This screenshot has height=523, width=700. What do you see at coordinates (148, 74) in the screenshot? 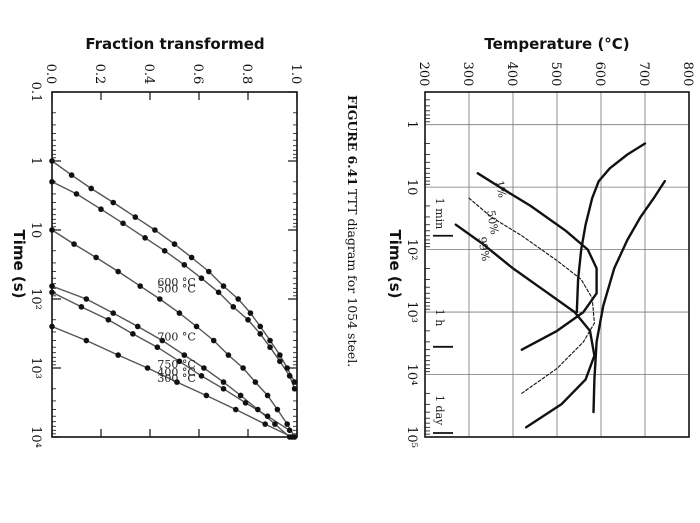
I see `left-fraction-tick-label: 0.4` at bounding box center [148, 74].